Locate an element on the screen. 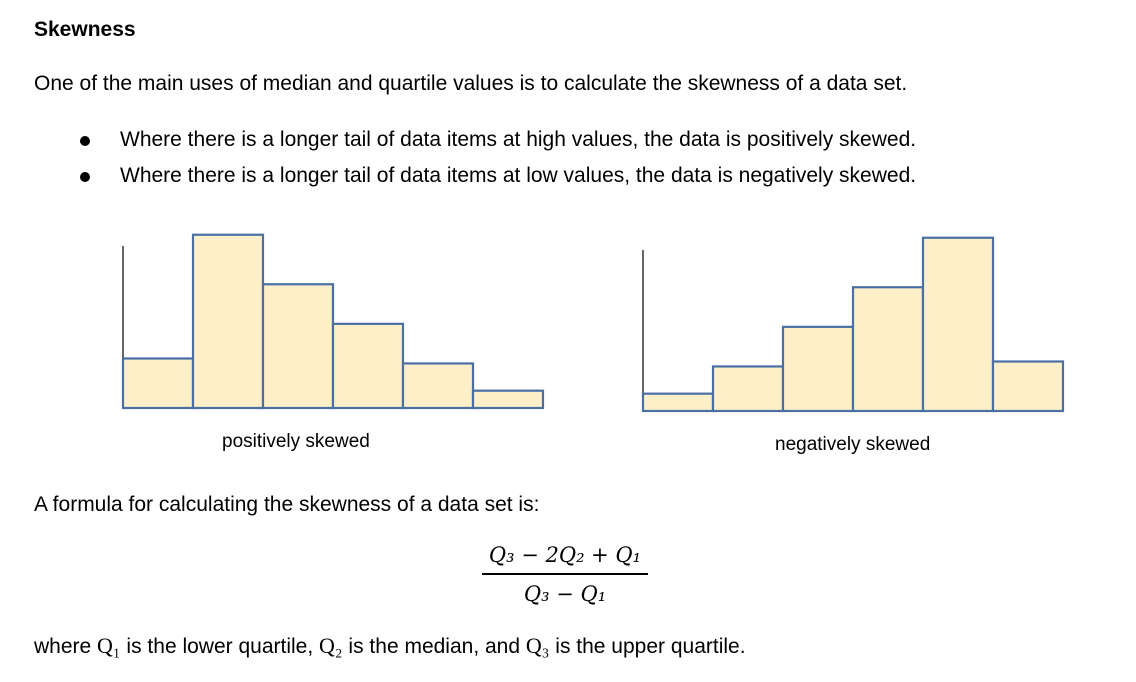 Image resolution: width=1136 pixels, height=682 pixels. histogram-positive is located at coordinates (332, 322).